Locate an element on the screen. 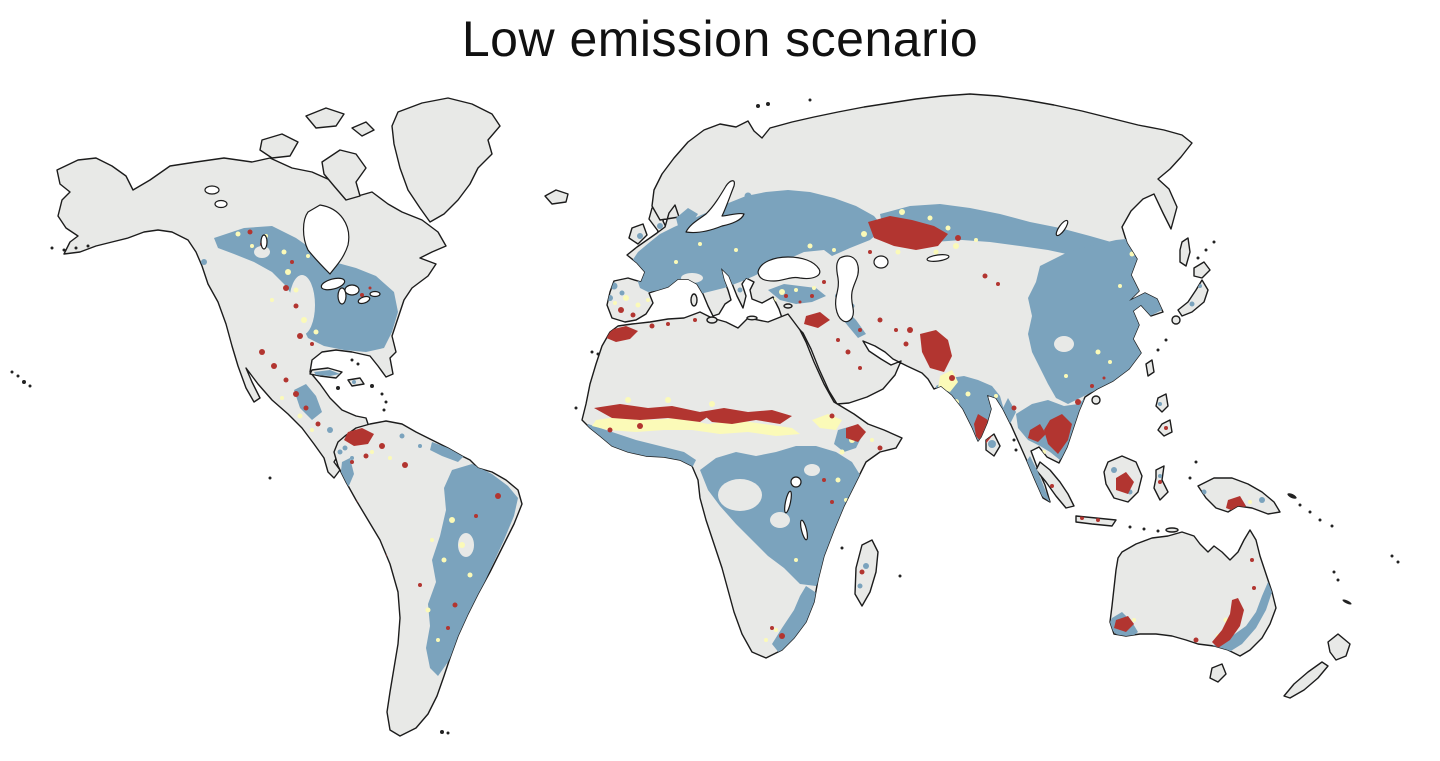  landmass-luzon is located at coordinates (1162, 403).